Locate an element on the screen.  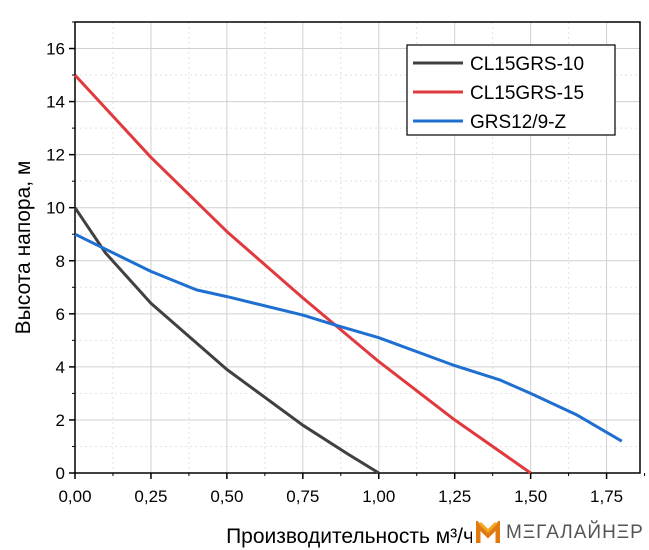
y-tick-label: 4 is located at coordinates (60, 367).